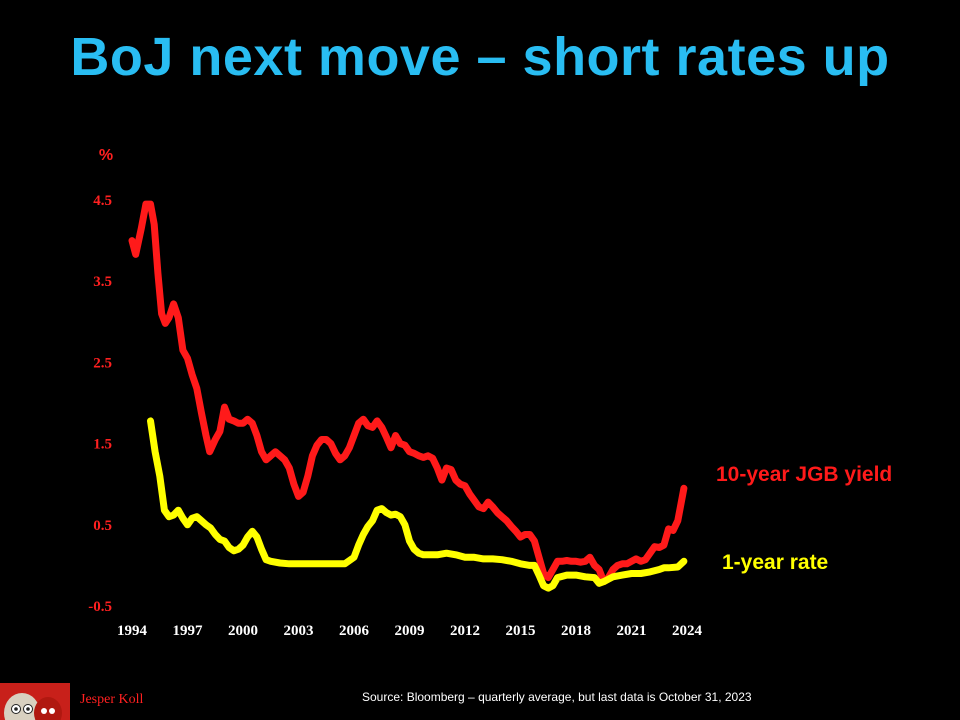  Describe the element at coordinates (102, 282) in the screenshot. I see `y-tick-label: 3.5` at that location.